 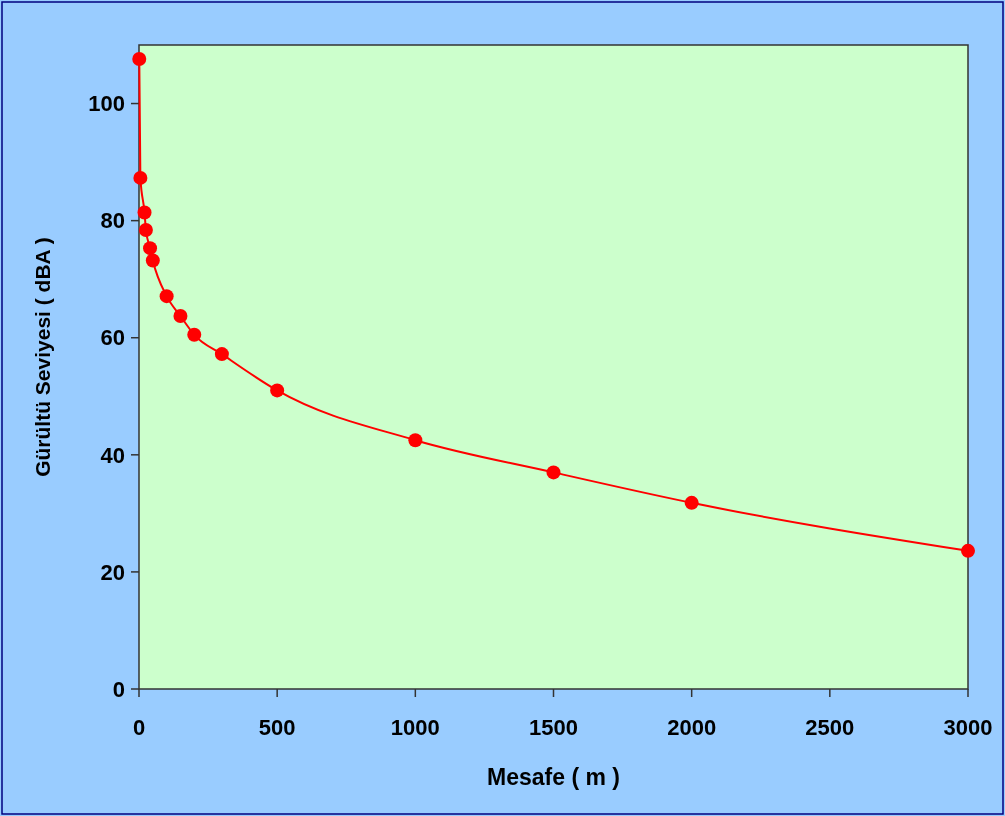 What do you see at coordinates (112, 455) in the screenshot?
I see `y-tick-label: 40` at bounding box center [112, 455].